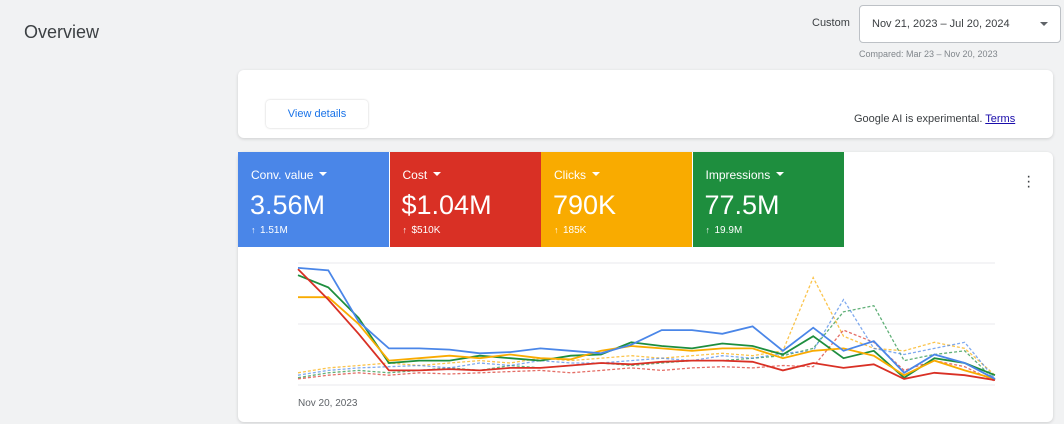 This screenshot has width=1064, height=424. I want to click on metric-tile: Impressions 77.5M 19.9M, so click(768, 199).